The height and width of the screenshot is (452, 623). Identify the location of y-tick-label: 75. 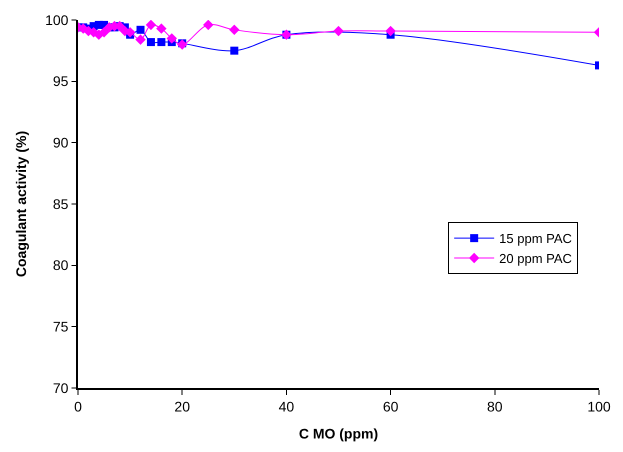
(60, 326).